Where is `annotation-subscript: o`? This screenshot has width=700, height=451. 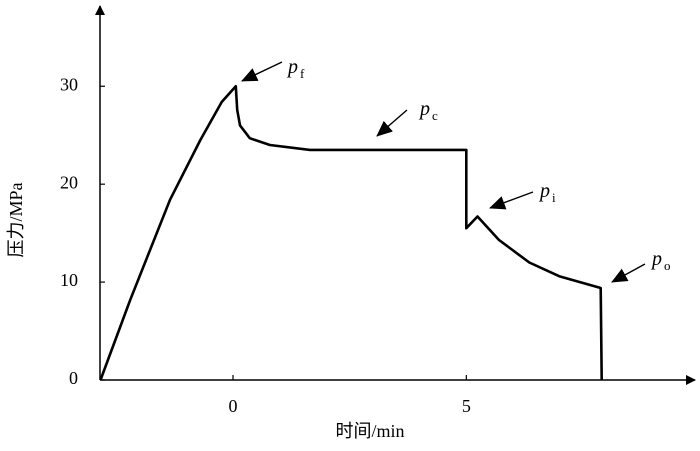 annotation-subscript: o is located at coordinates (667, 265).